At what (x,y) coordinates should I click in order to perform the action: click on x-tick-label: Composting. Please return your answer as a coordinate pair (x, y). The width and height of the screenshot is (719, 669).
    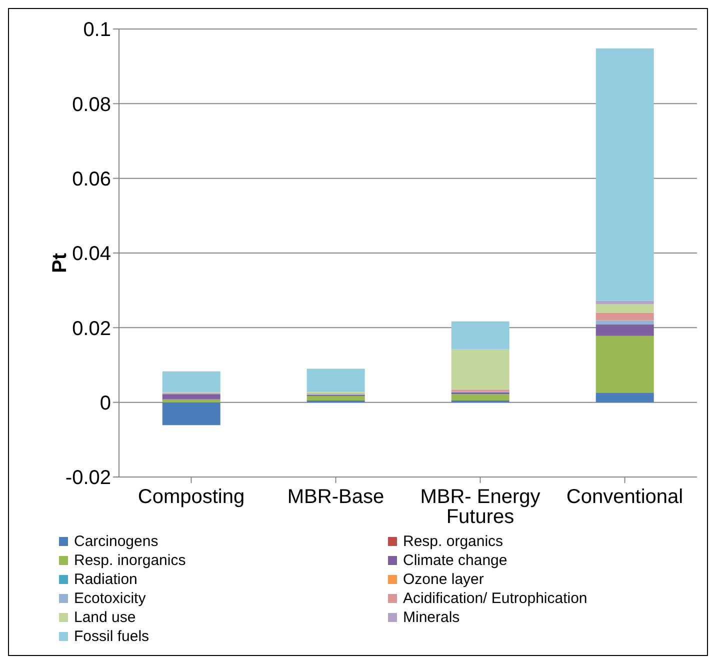
    Looking at the image, I should click on (191, 497).